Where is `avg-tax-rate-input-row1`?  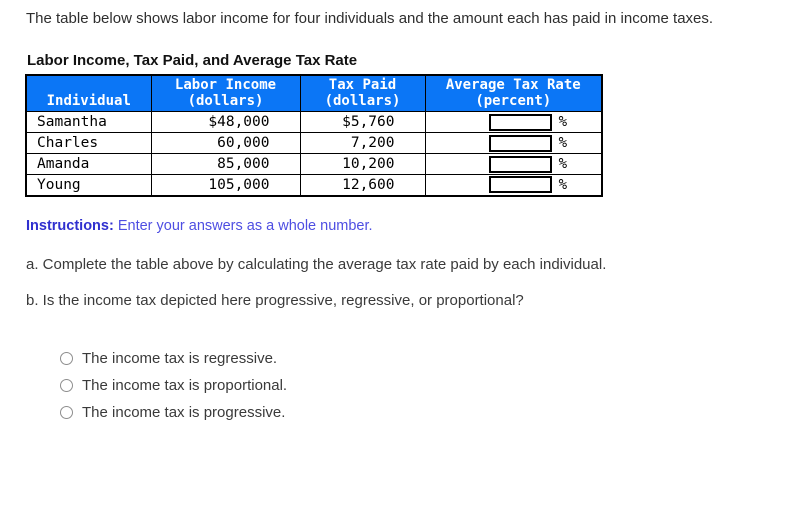
avg-tax-rate-input-row1 is located at coordinates (520, 122).